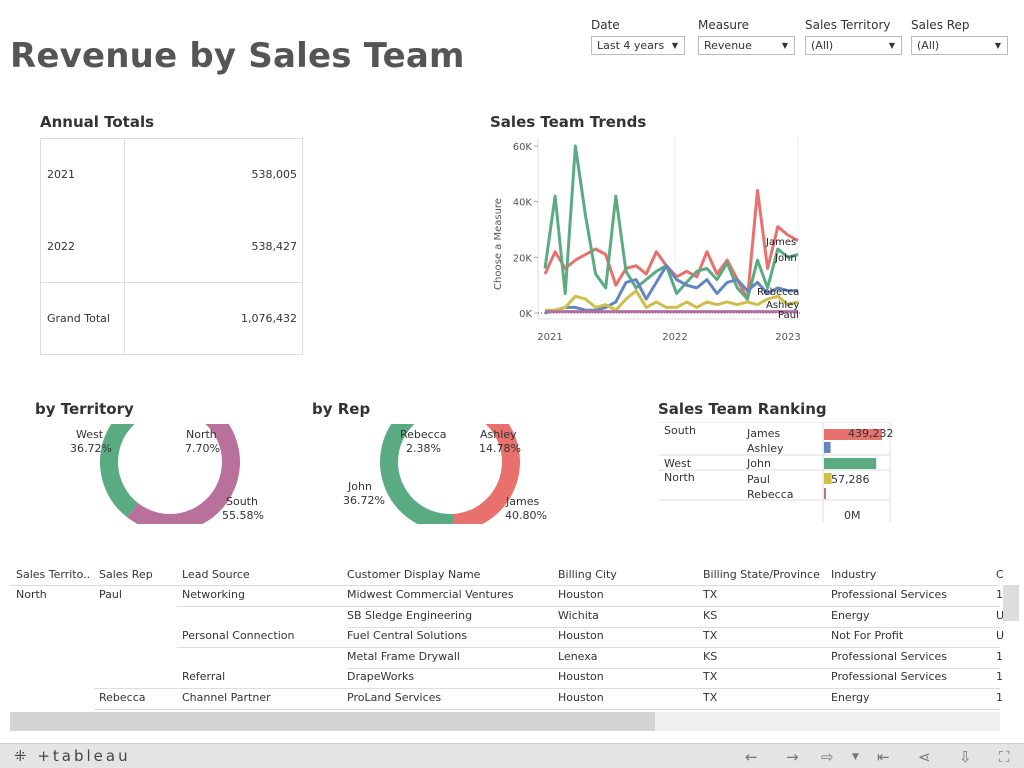 The width and height of the screenshot is (1024, 768). I want to click on table-header: Billing City, so click(587, 574).